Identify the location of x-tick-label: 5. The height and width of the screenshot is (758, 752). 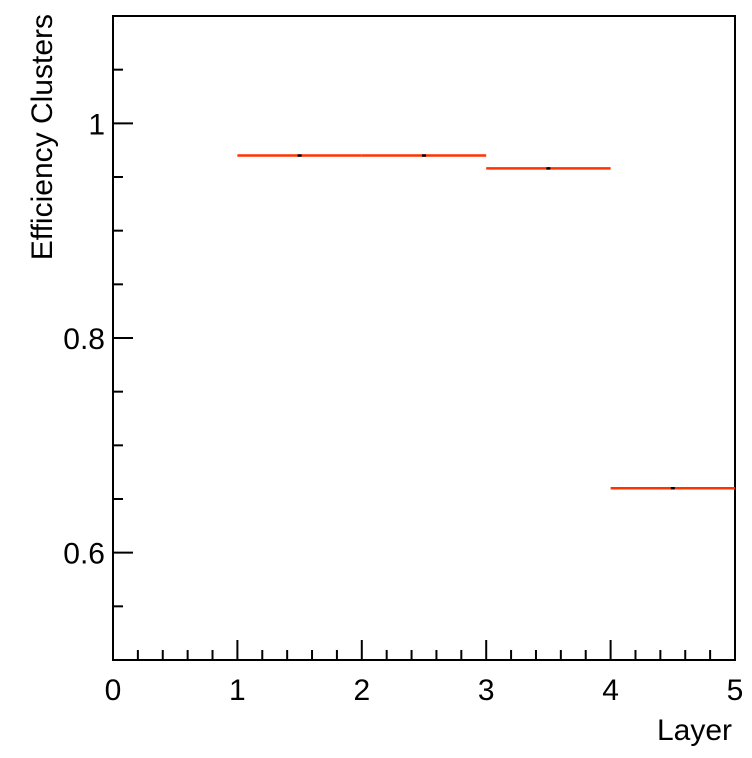
(735, 690).